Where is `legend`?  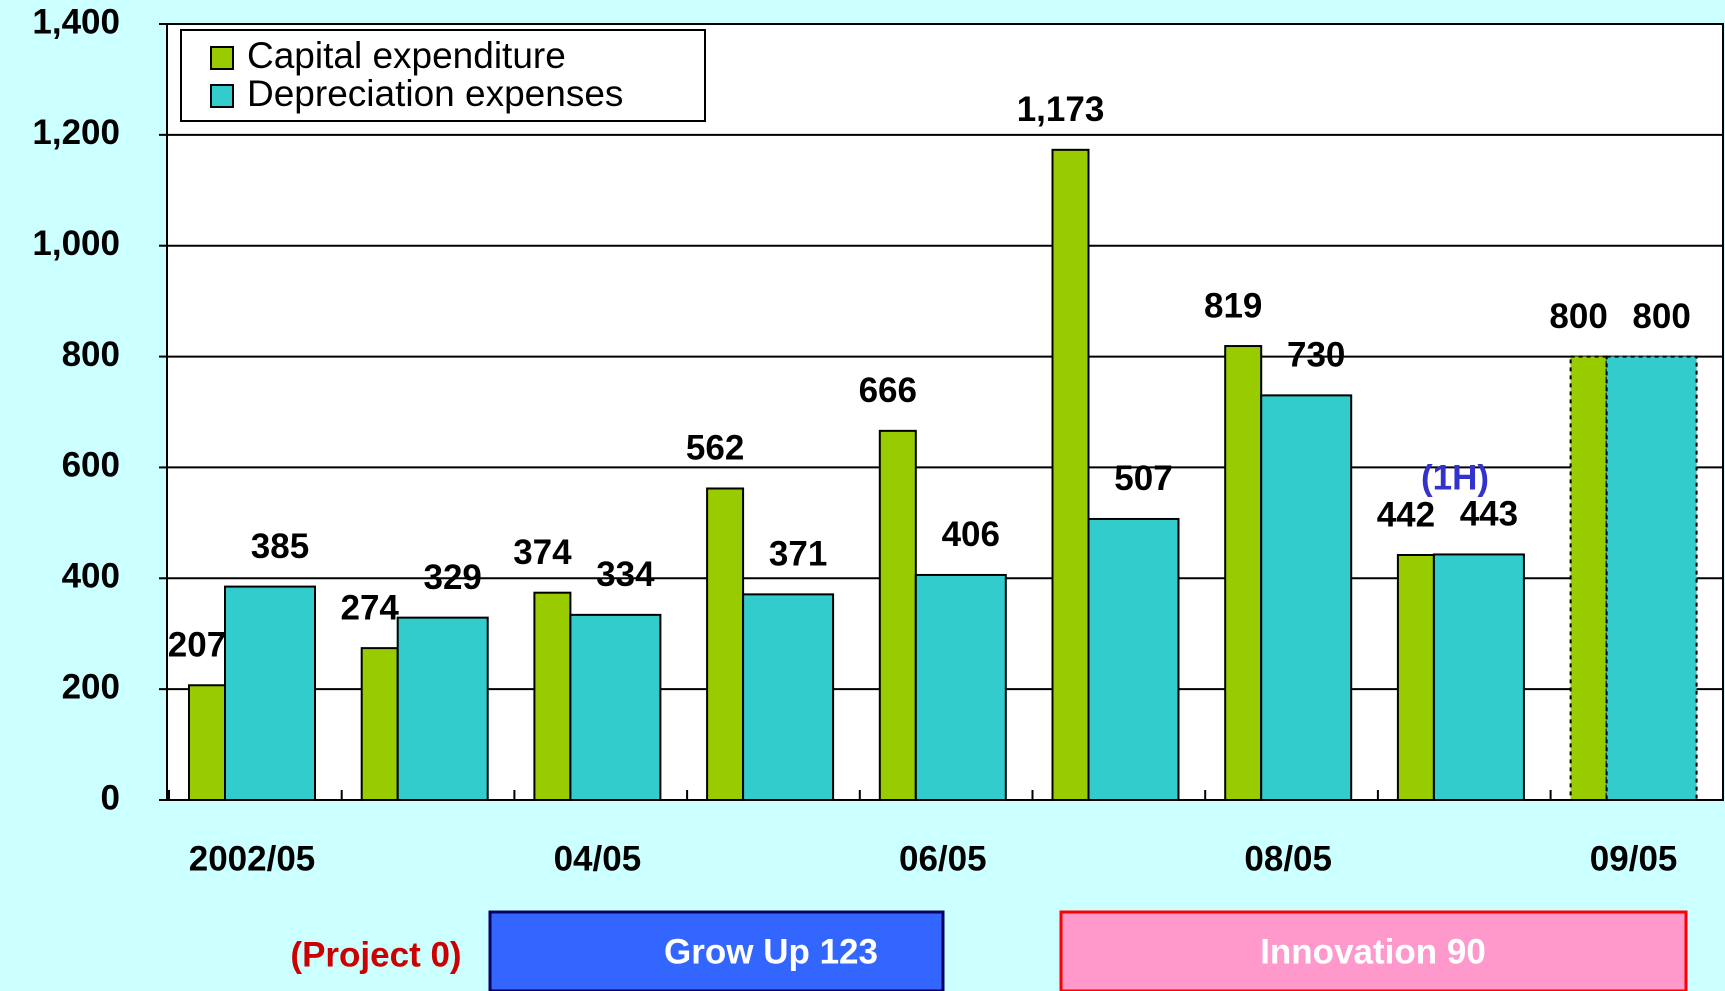
legend is located at coordinates (443, 75).